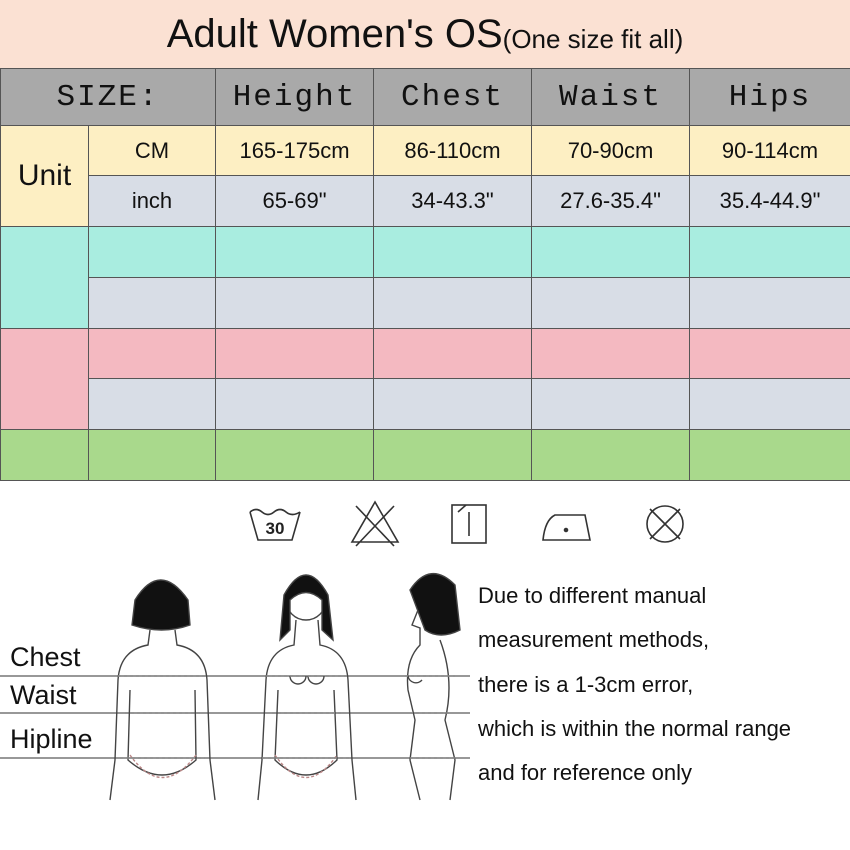 The image size is (850, 850). I want to click on subtitle: (One size fit all), so click(593, 38).